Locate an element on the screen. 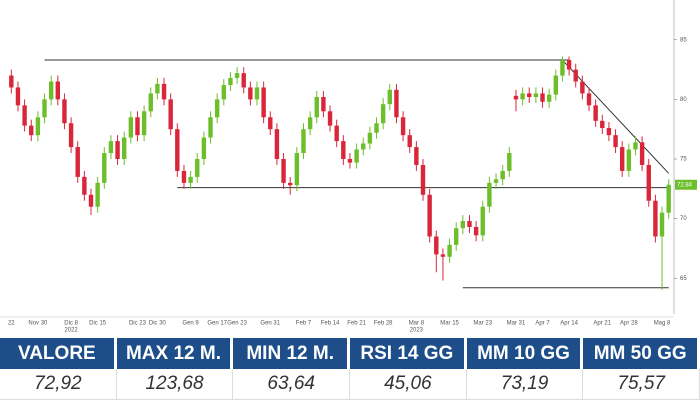 The image size is (700, 400). x-tick-label: Mar 31 is located at coordinates (516, 324).